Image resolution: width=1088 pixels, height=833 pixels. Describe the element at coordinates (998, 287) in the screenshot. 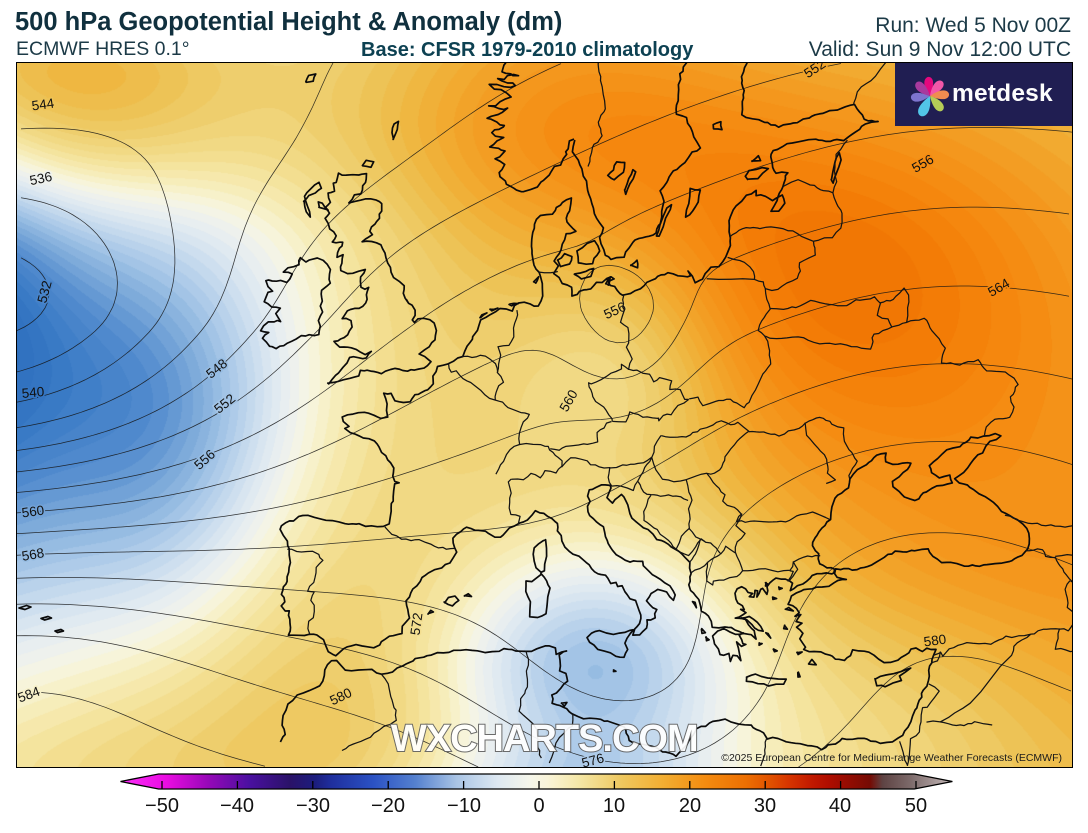

I see `svg-text: 564` at that location.